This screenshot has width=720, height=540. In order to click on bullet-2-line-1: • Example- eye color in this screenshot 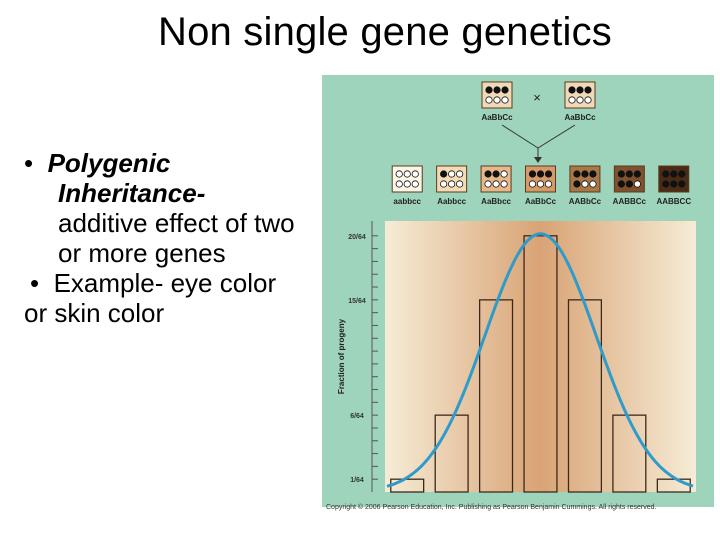, I will do `click(174, 283)`.